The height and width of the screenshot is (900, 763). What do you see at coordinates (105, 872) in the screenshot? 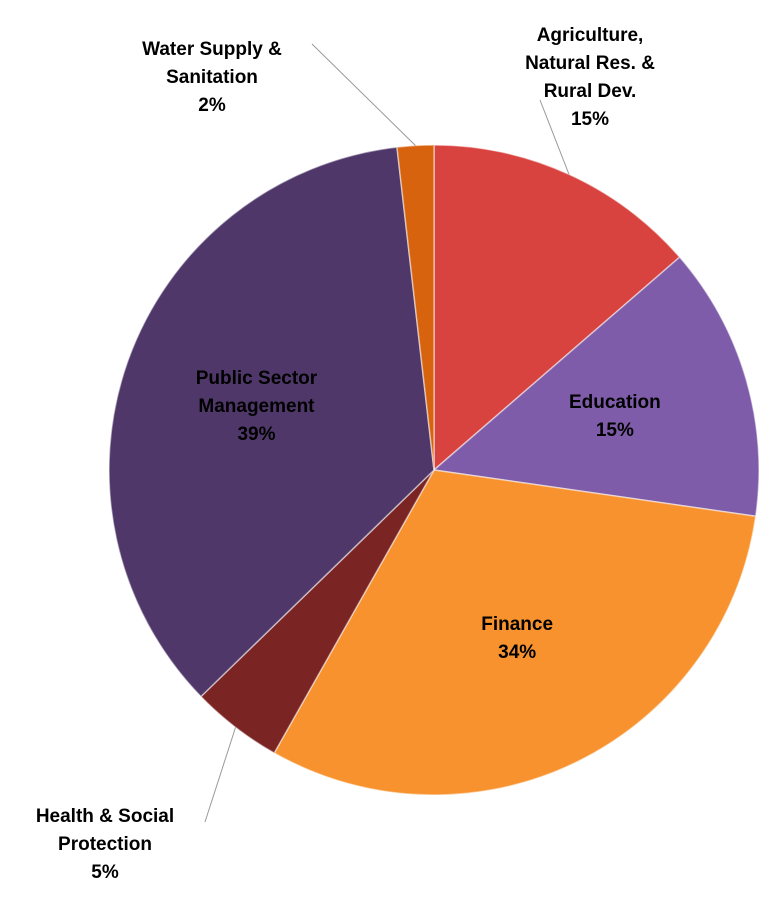
I see `value-label: 5%` at bounding box center [105, 872].